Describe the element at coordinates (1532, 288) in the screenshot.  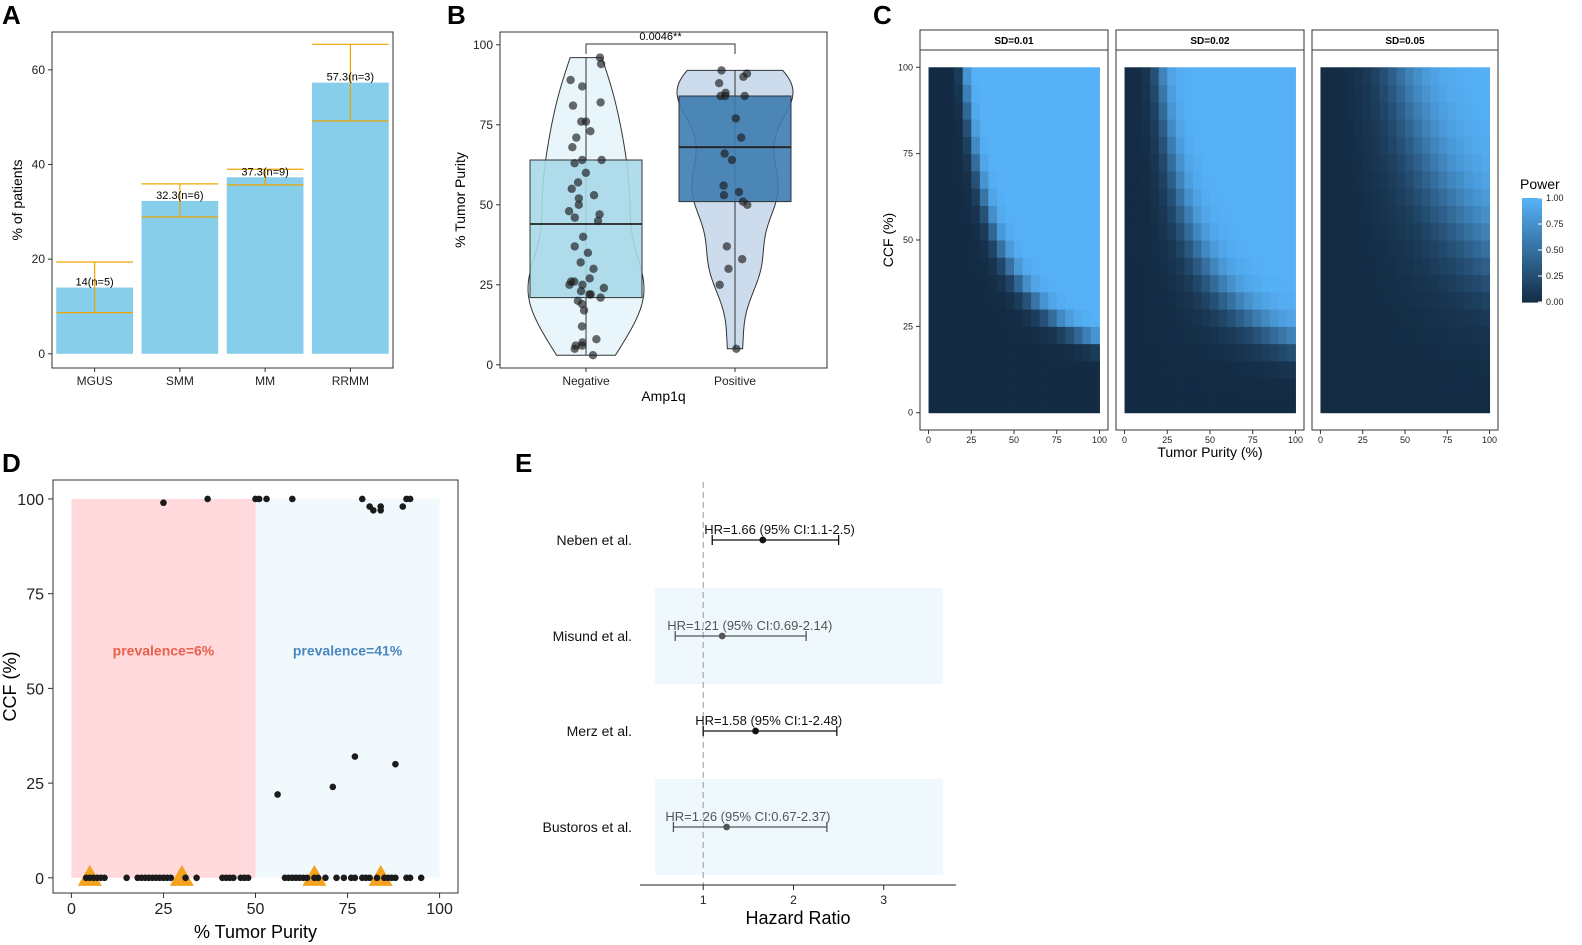
I see `legend-gradient-step` at that location.